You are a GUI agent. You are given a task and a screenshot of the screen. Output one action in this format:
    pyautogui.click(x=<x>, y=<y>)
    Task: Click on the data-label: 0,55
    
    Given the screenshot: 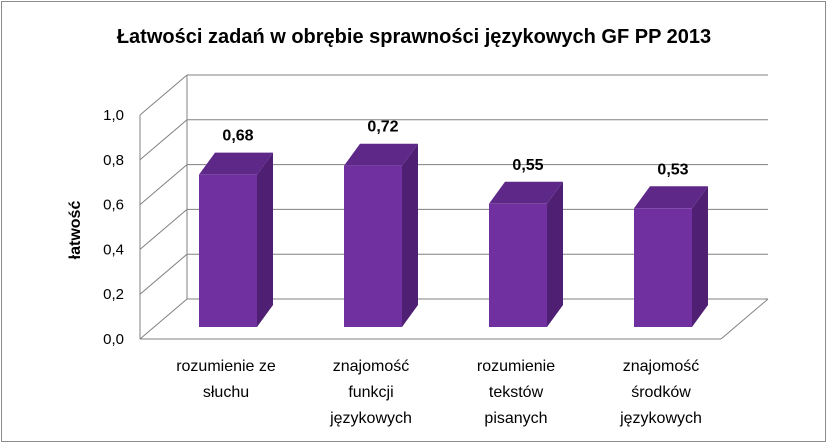 What is the action you would take?
    pyautogui.click(x=527, y=165)
    